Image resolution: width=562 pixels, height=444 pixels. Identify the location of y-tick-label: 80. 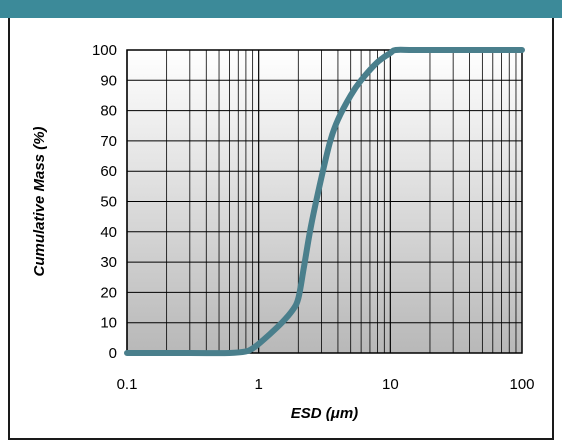
(108, 111).